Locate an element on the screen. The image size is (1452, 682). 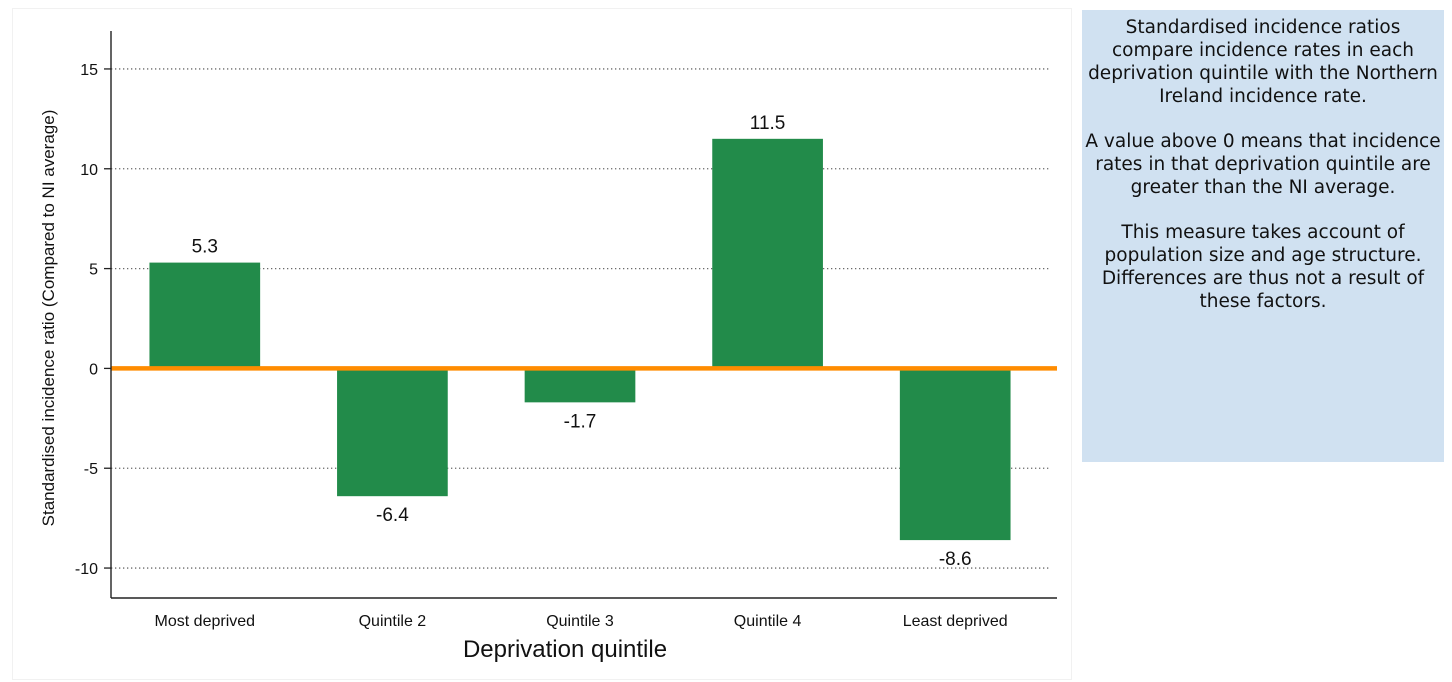
y-tick-label: 10 is located at coordinates (89, 170).